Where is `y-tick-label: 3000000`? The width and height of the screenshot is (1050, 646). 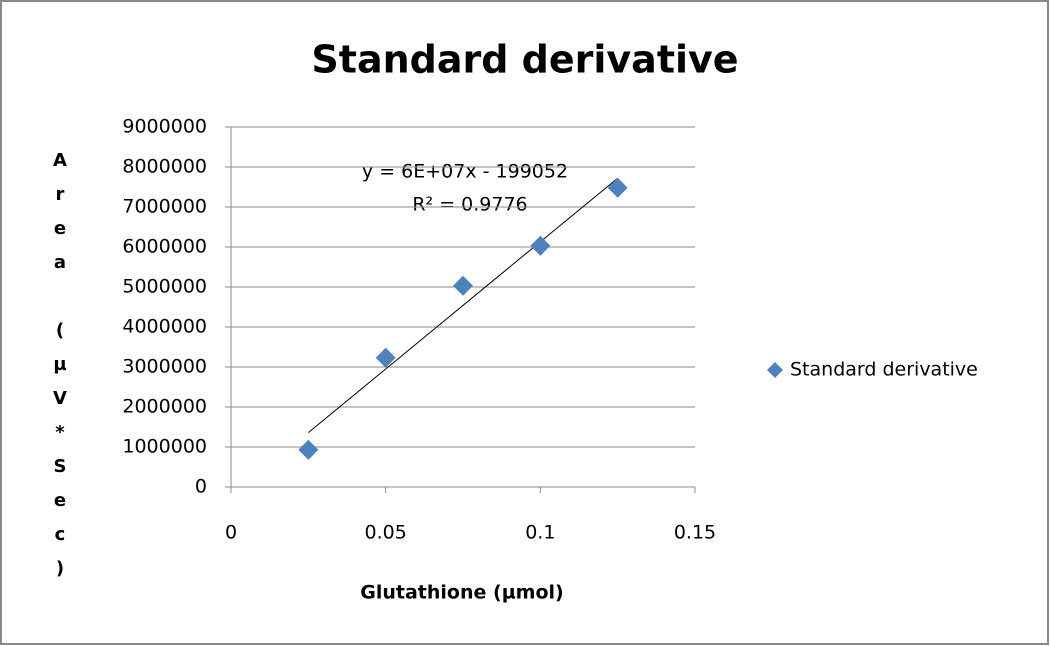 y-tick-label: 3000000 is located at coordinates (164, 367).